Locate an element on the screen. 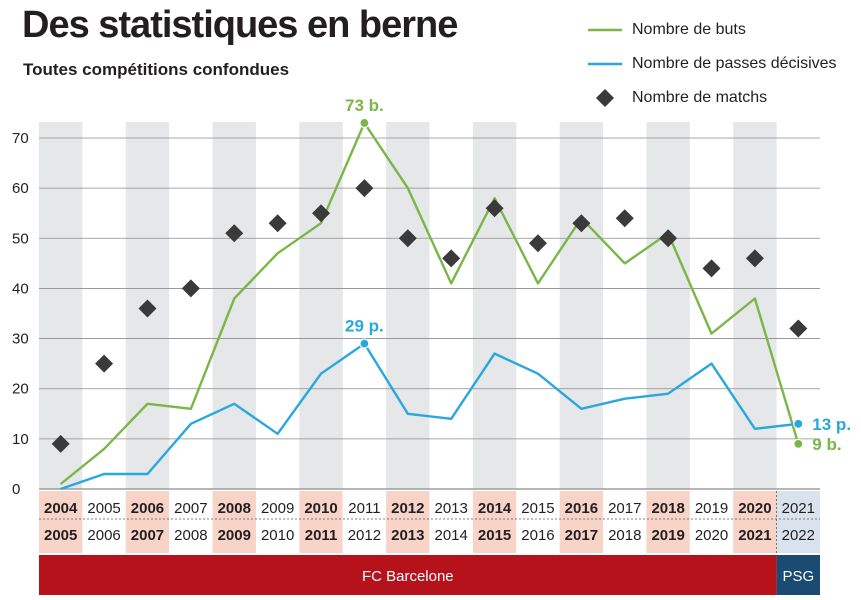  legend-item-assists: Nombre de passes décisives is located at coordinates (711, 64).